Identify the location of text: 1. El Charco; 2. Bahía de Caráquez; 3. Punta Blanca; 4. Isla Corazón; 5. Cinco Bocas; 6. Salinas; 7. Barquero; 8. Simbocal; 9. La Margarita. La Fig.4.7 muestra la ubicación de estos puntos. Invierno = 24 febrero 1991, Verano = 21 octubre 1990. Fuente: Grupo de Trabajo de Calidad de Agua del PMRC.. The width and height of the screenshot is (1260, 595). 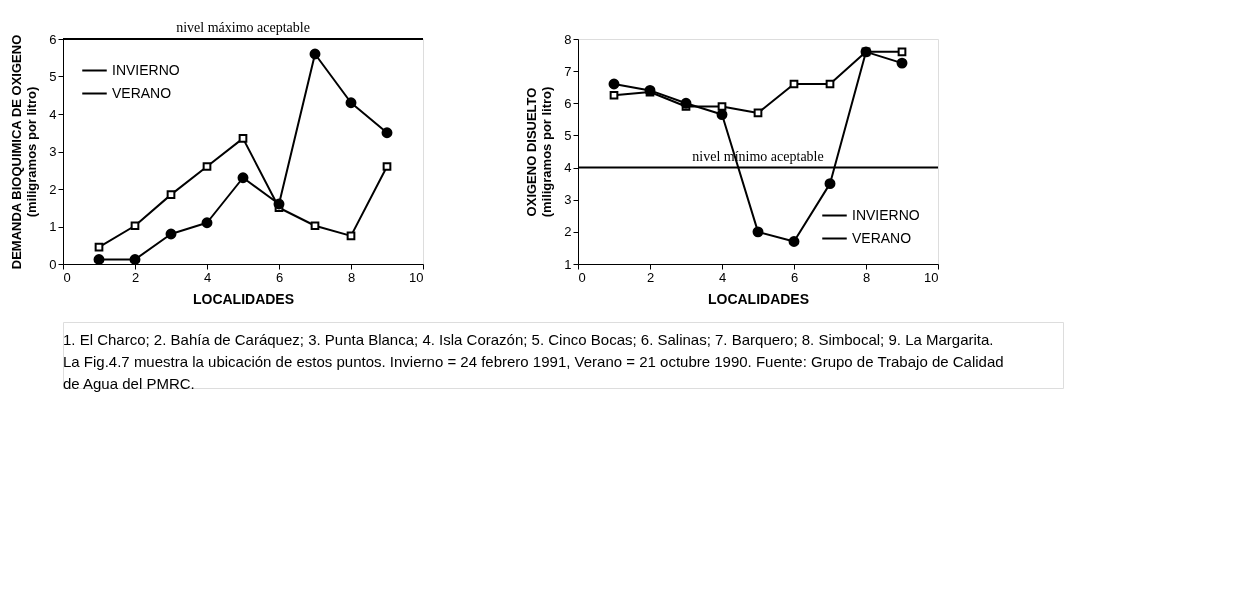
(533, 361).